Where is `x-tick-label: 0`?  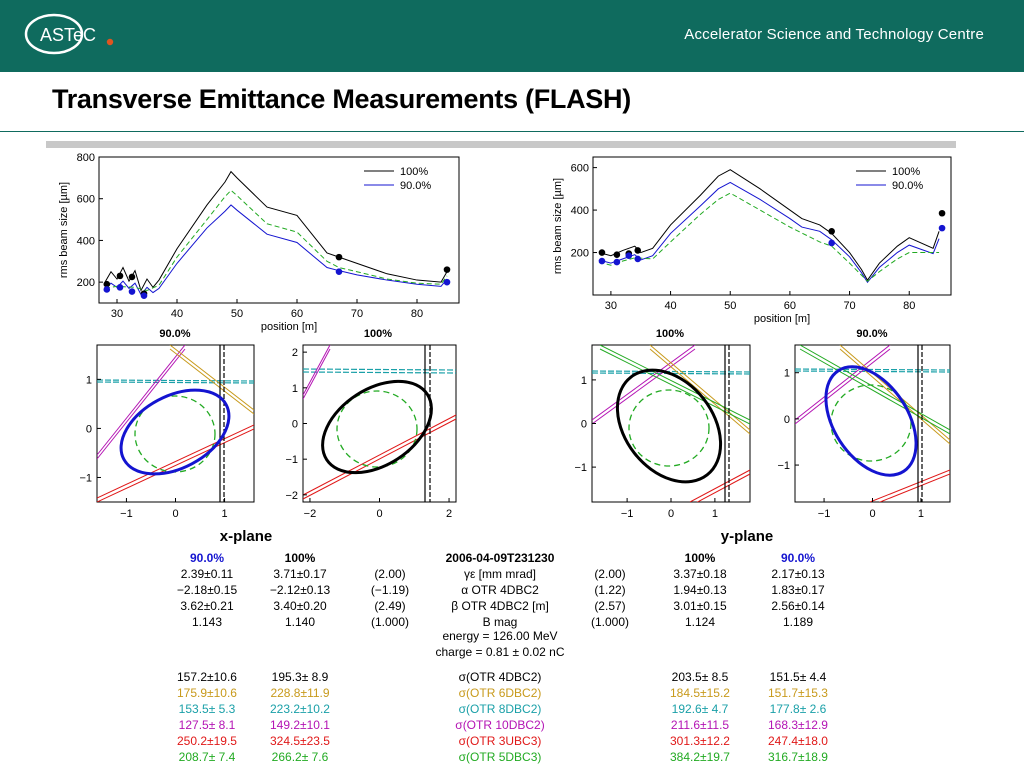 x-tick-label: 0 is located at coordinates (175, 514).